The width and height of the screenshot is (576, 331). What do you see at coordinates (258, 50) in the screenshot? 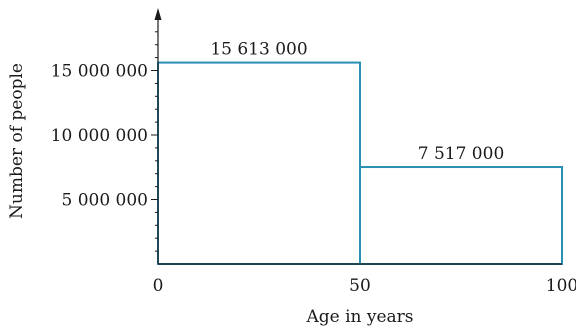
I see `bar-0-value-label: 15 613 000` at bounding box center [258, 50].